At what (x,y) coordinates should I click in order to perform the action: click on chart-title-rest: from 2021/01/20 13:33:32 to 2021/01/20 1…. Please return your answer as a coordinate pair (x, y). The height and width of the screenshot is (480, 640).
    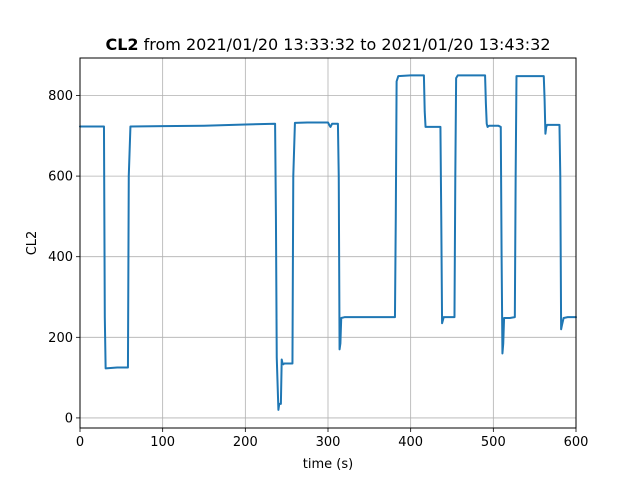
    Looking at the image, I should click on (345, 44).